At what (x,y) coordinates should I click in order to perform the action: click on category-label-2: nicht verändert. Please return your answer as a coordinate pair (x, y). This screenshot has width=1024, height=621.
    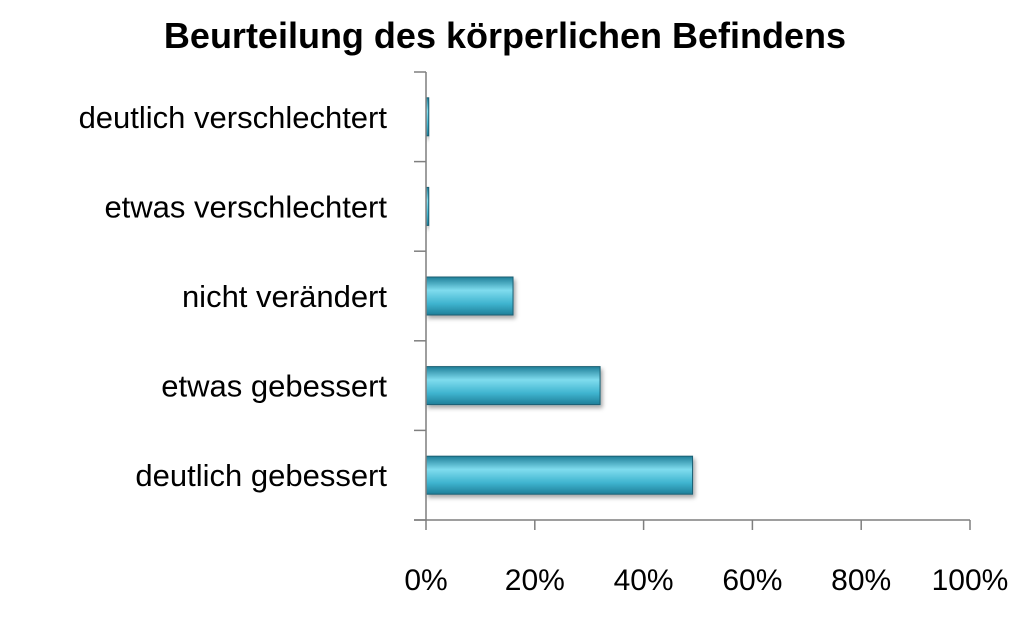
    Looking at the image, I should click on (284, 296).